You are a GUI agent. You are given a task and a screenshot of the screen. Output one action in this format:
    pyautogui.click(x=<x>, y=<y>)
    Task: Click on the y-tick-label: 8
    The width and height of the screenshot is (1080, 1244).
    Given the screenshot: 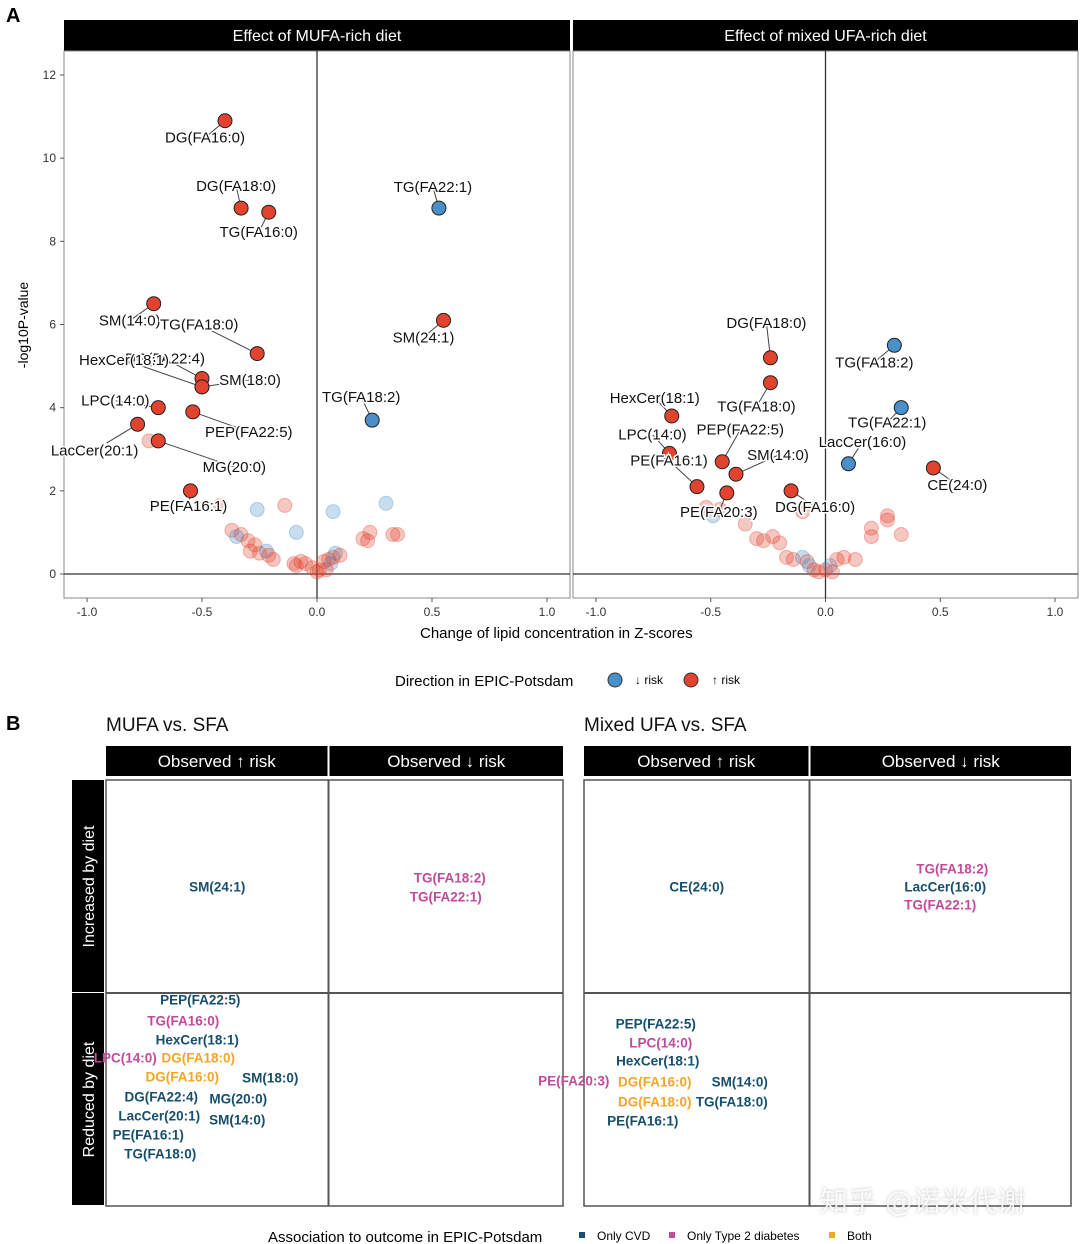 What is the action you would take?
    pyautogui.click(x=52, y=241)
    